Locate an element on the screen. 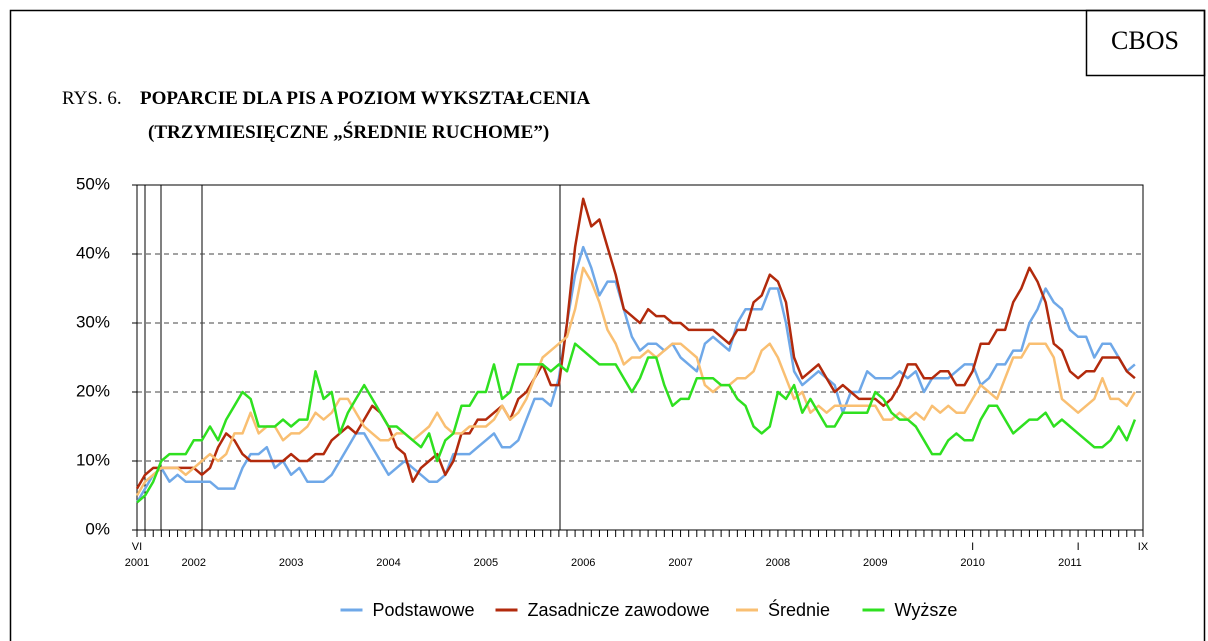 The image size is (1208, 641). x-group-label: 2007 is located at coordinates (680, 563).